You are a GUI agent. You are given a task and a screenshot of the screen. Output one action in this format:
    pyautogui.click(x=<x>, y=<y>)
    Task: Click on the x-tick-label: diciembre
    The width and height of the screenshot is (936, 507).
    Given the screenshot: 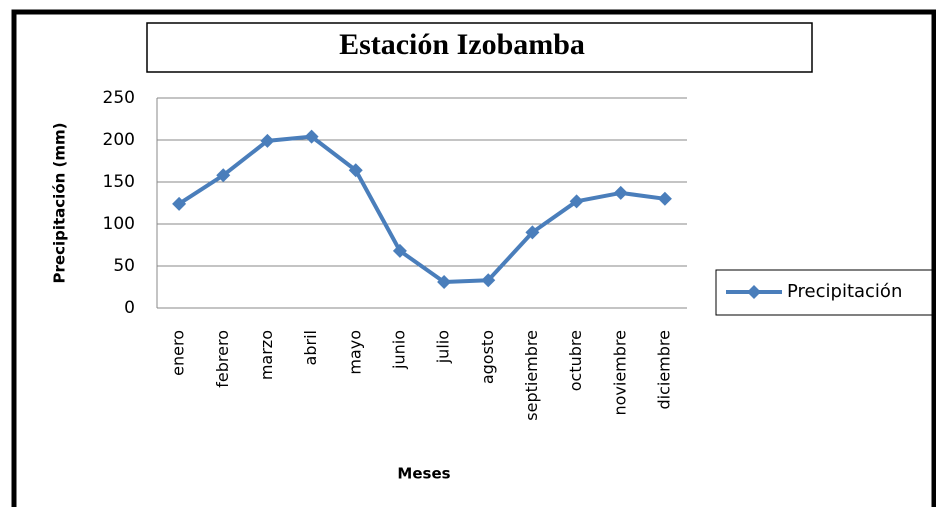 What is the action you would take?
    pyautogui.click(x=663, y=370)
    